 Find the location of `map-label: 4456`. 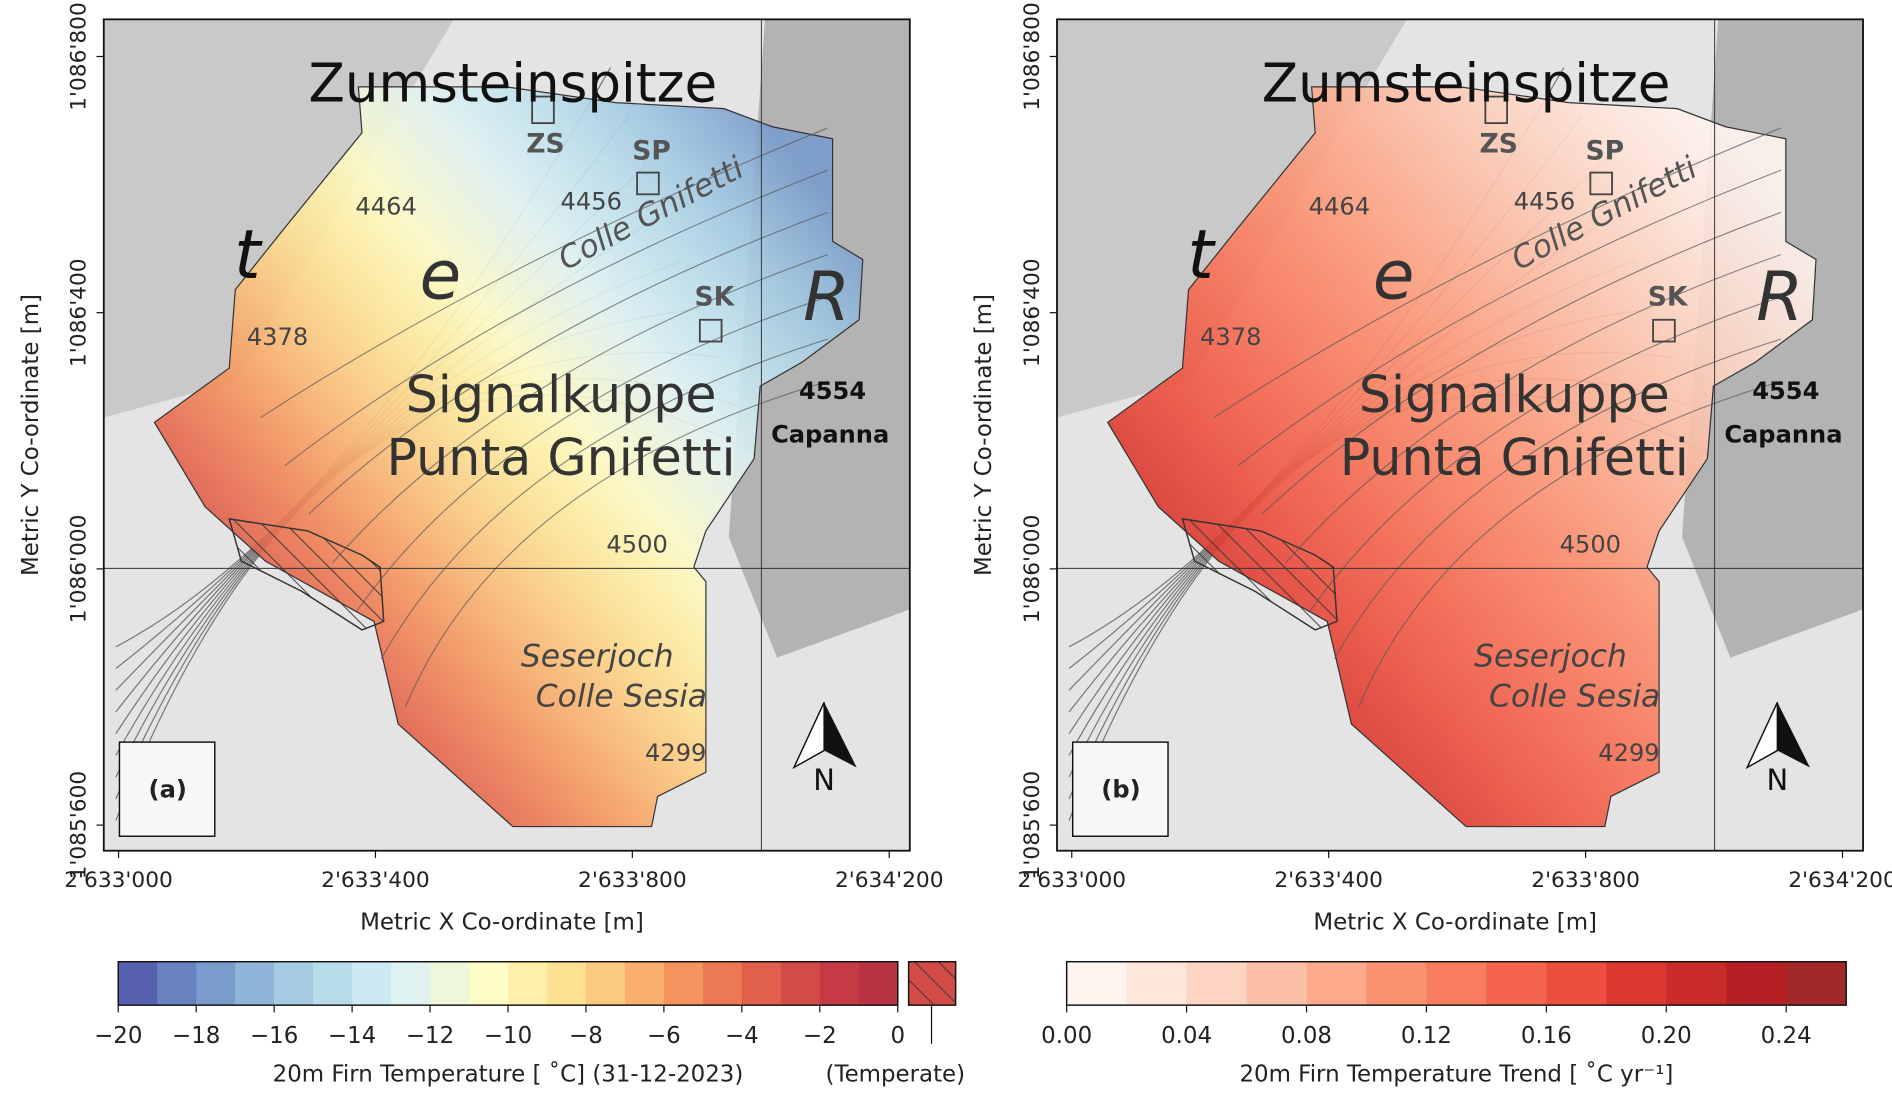

map-label: 4456 is located at coordinates (591, 202).